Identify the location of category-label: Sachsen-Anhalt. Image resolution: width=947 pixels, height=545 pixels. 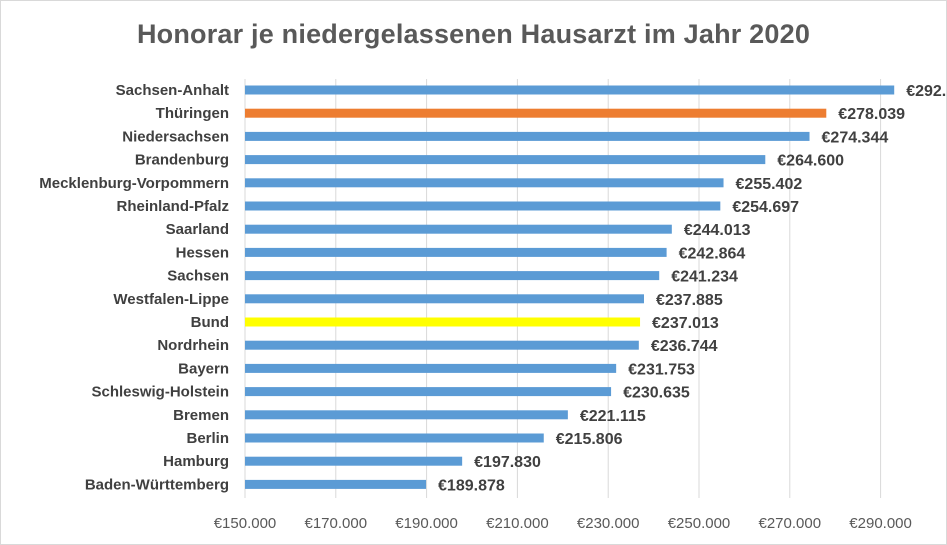
(172, 90).